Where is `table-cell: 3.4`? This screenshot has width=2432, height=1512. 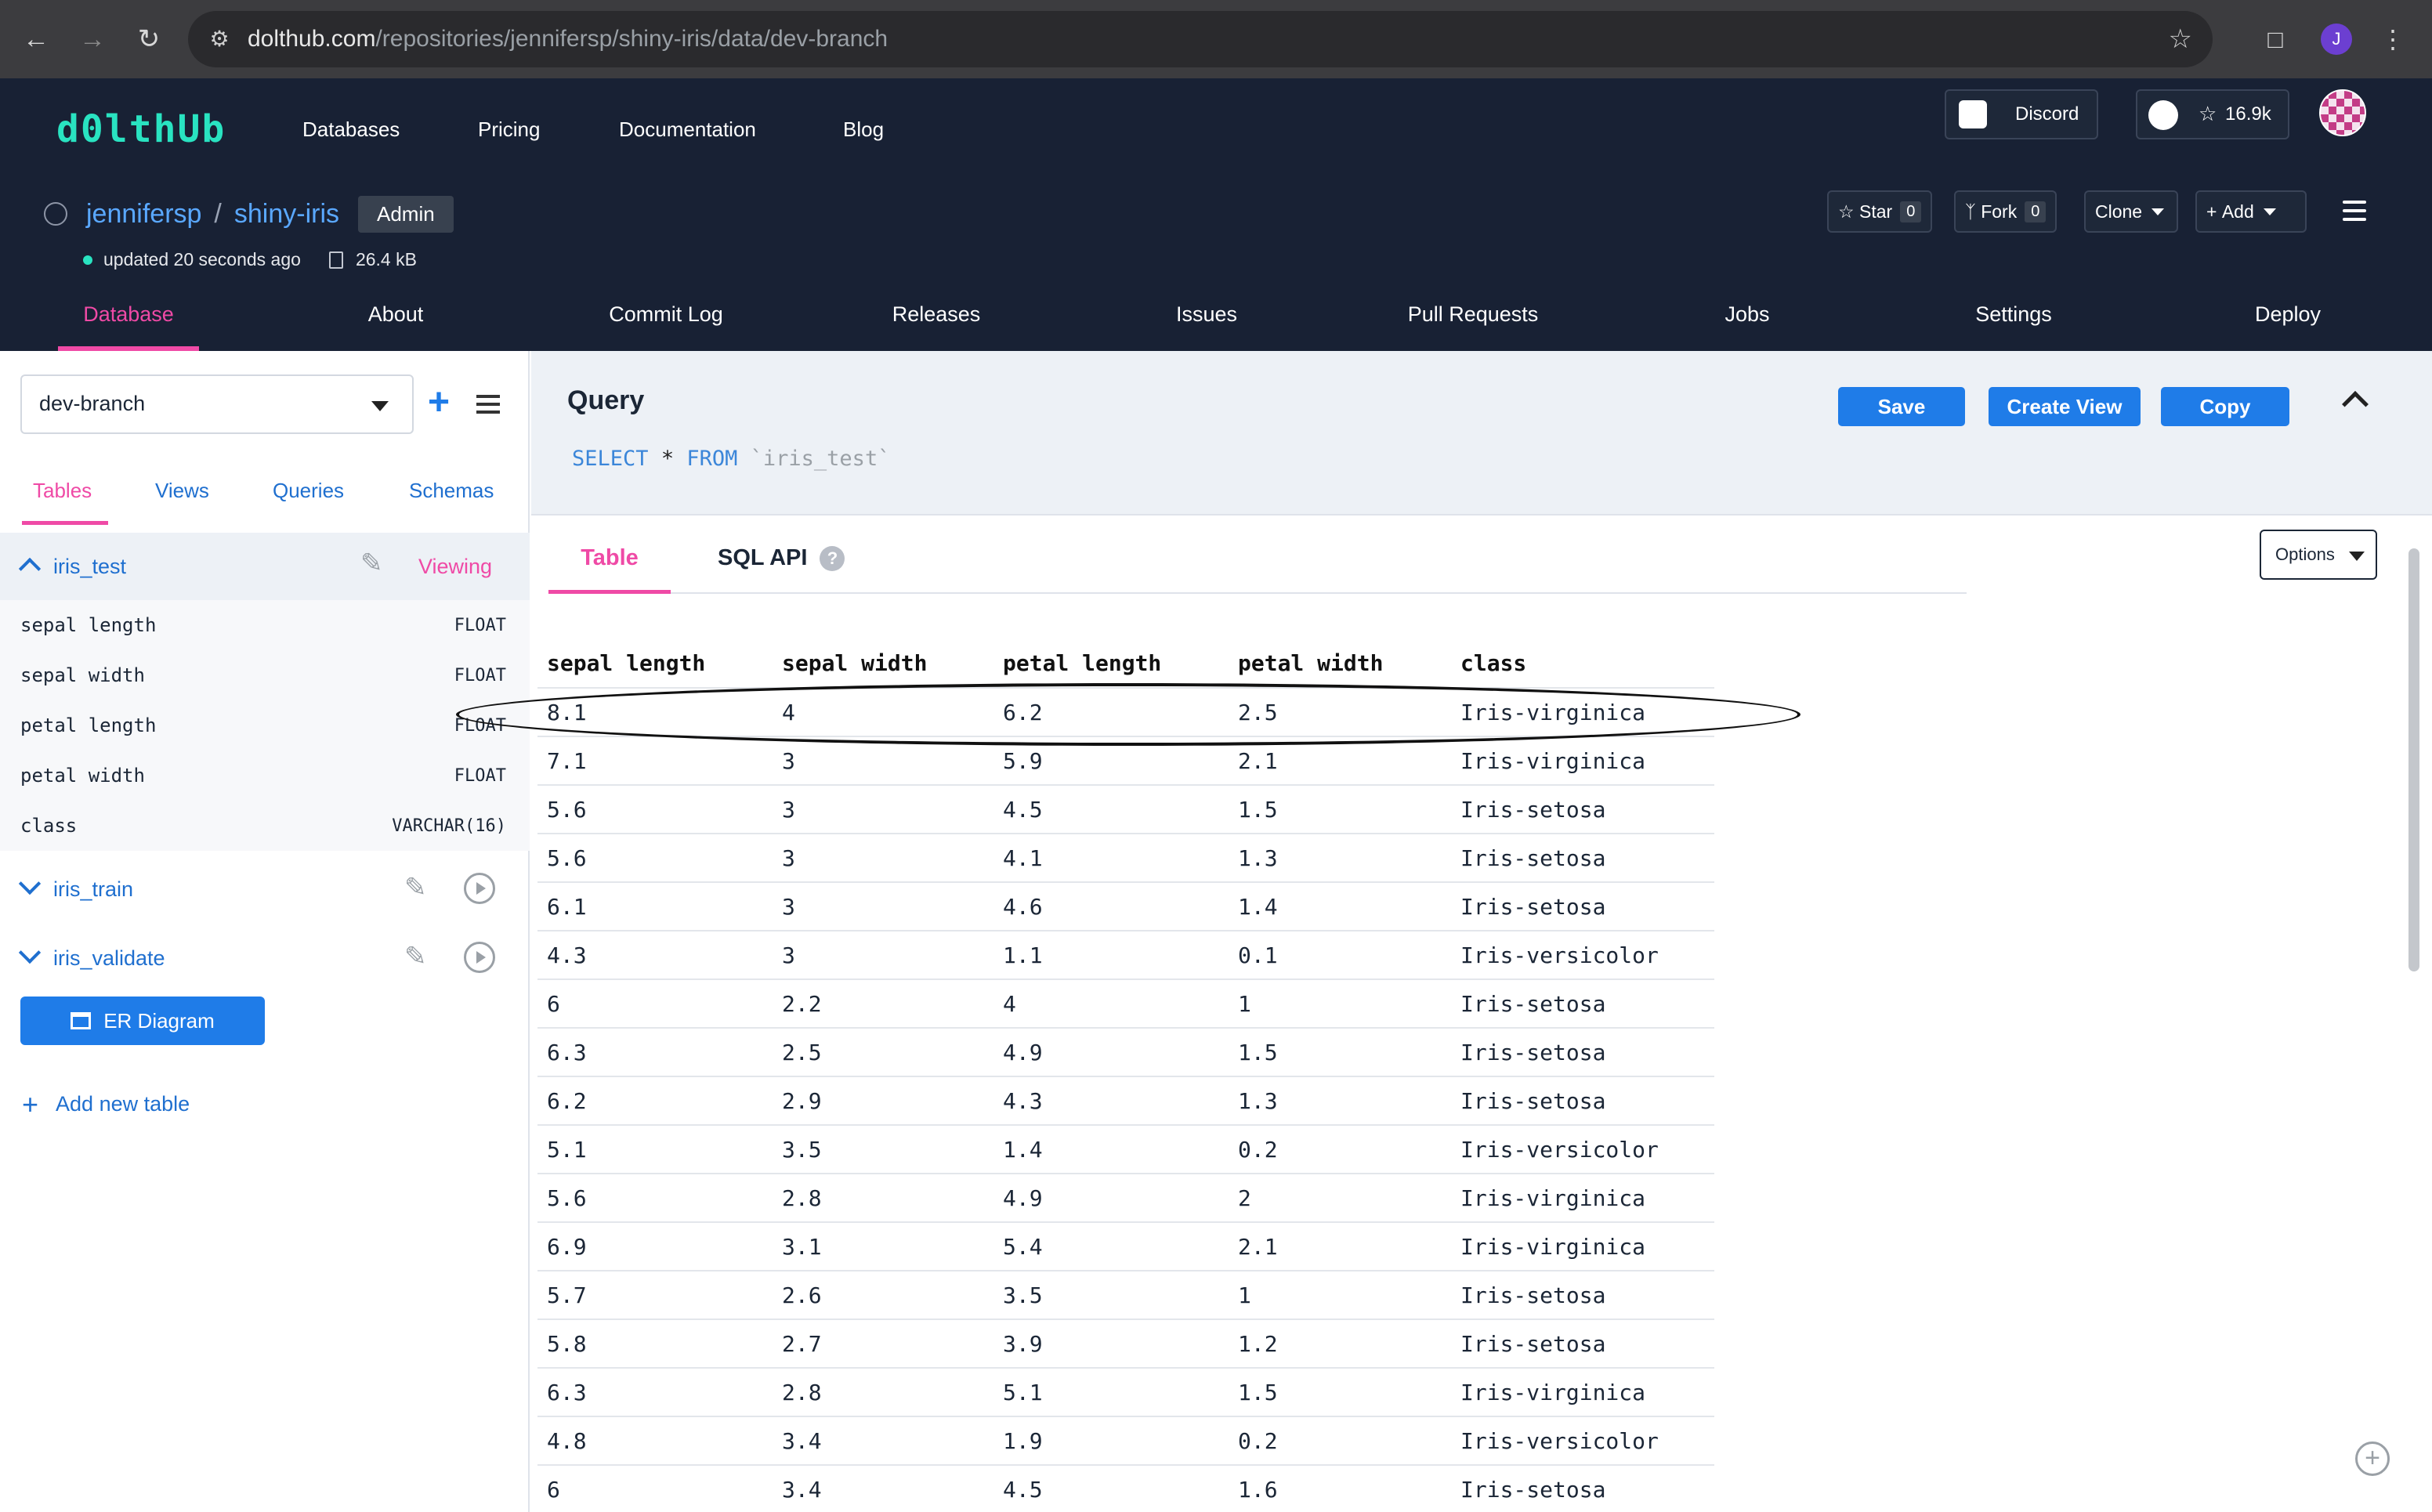
table-cell: 3.4 is located at coordinates (883, 1488).